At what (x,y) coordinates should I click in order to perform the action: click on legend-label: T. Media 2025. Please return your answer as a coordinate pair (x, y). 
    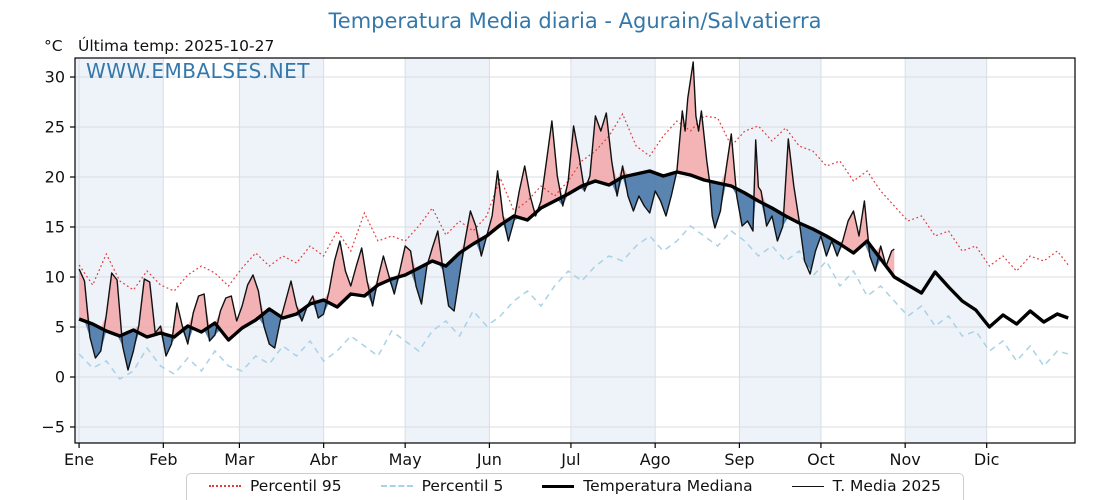
    Looking at the image, I should click on (886, 486).